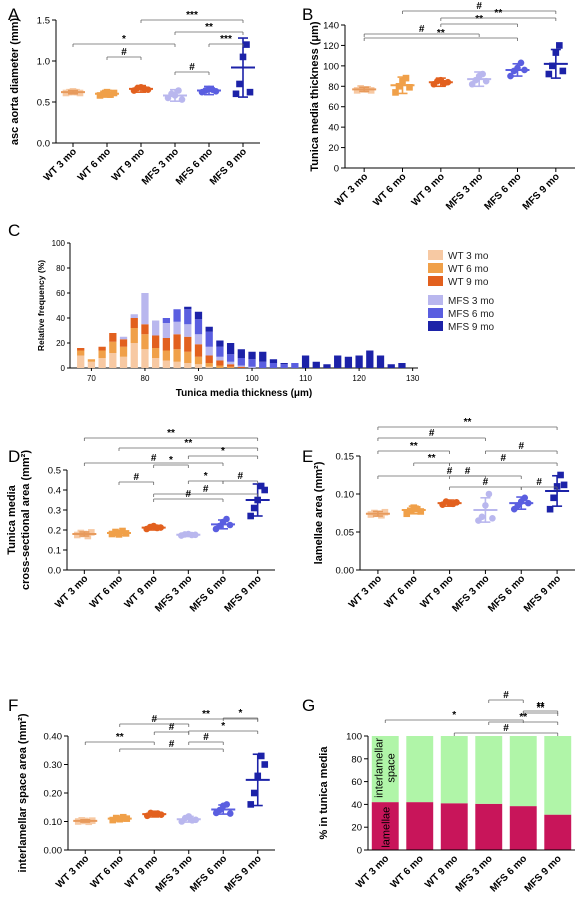 The width and height of the screenshot is (588, 903). I want to click on category-label: WT 6 mo, so click(94, 164).